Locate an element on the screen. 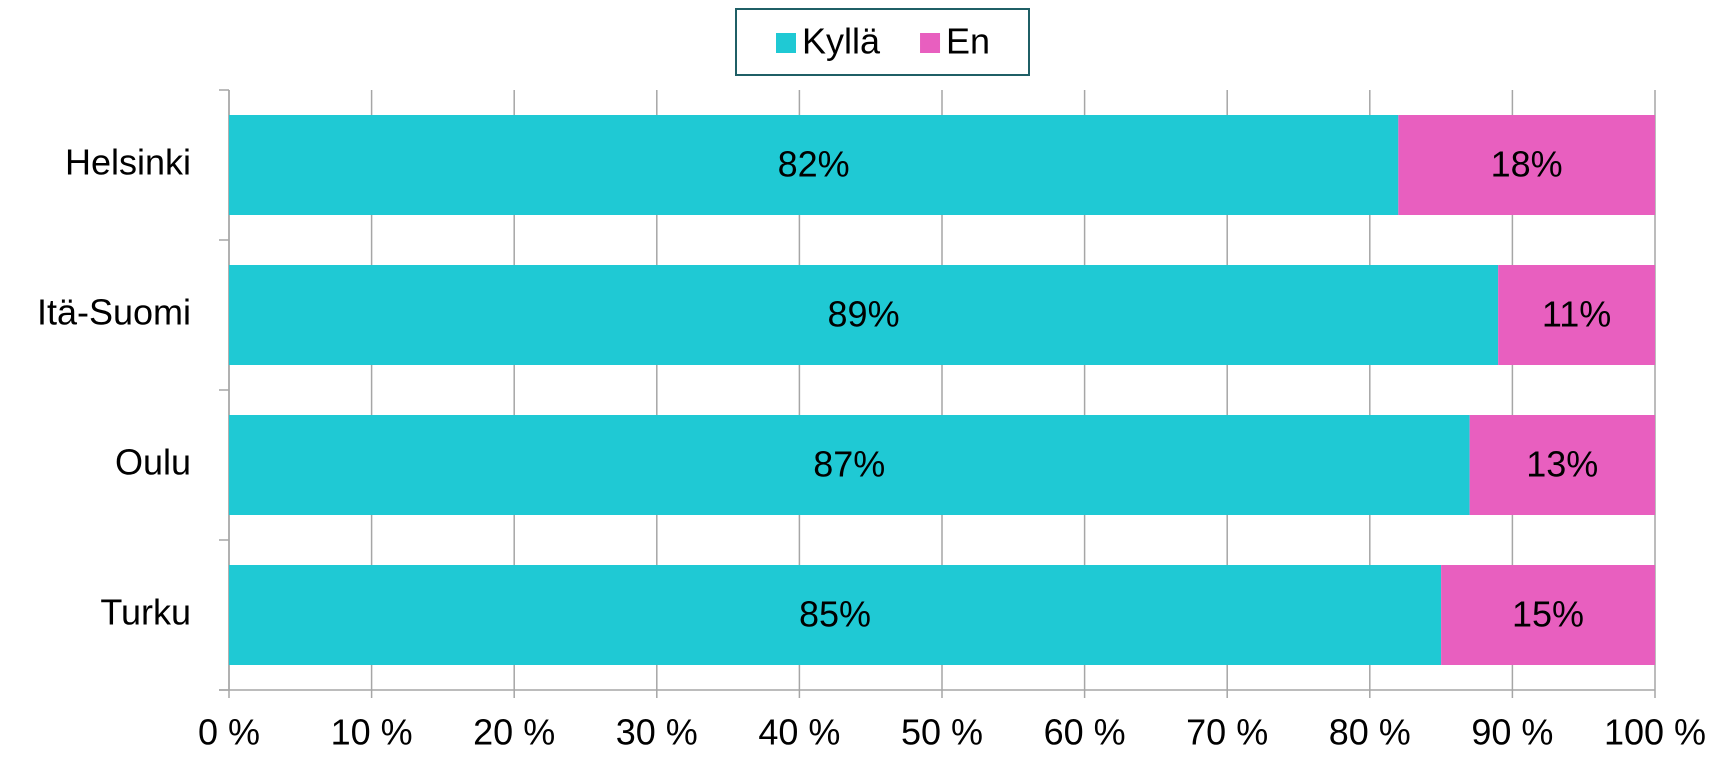 This screenshot has height=760, width=1720. x-tick-label: 10 % is located at coordinates (372, 732).